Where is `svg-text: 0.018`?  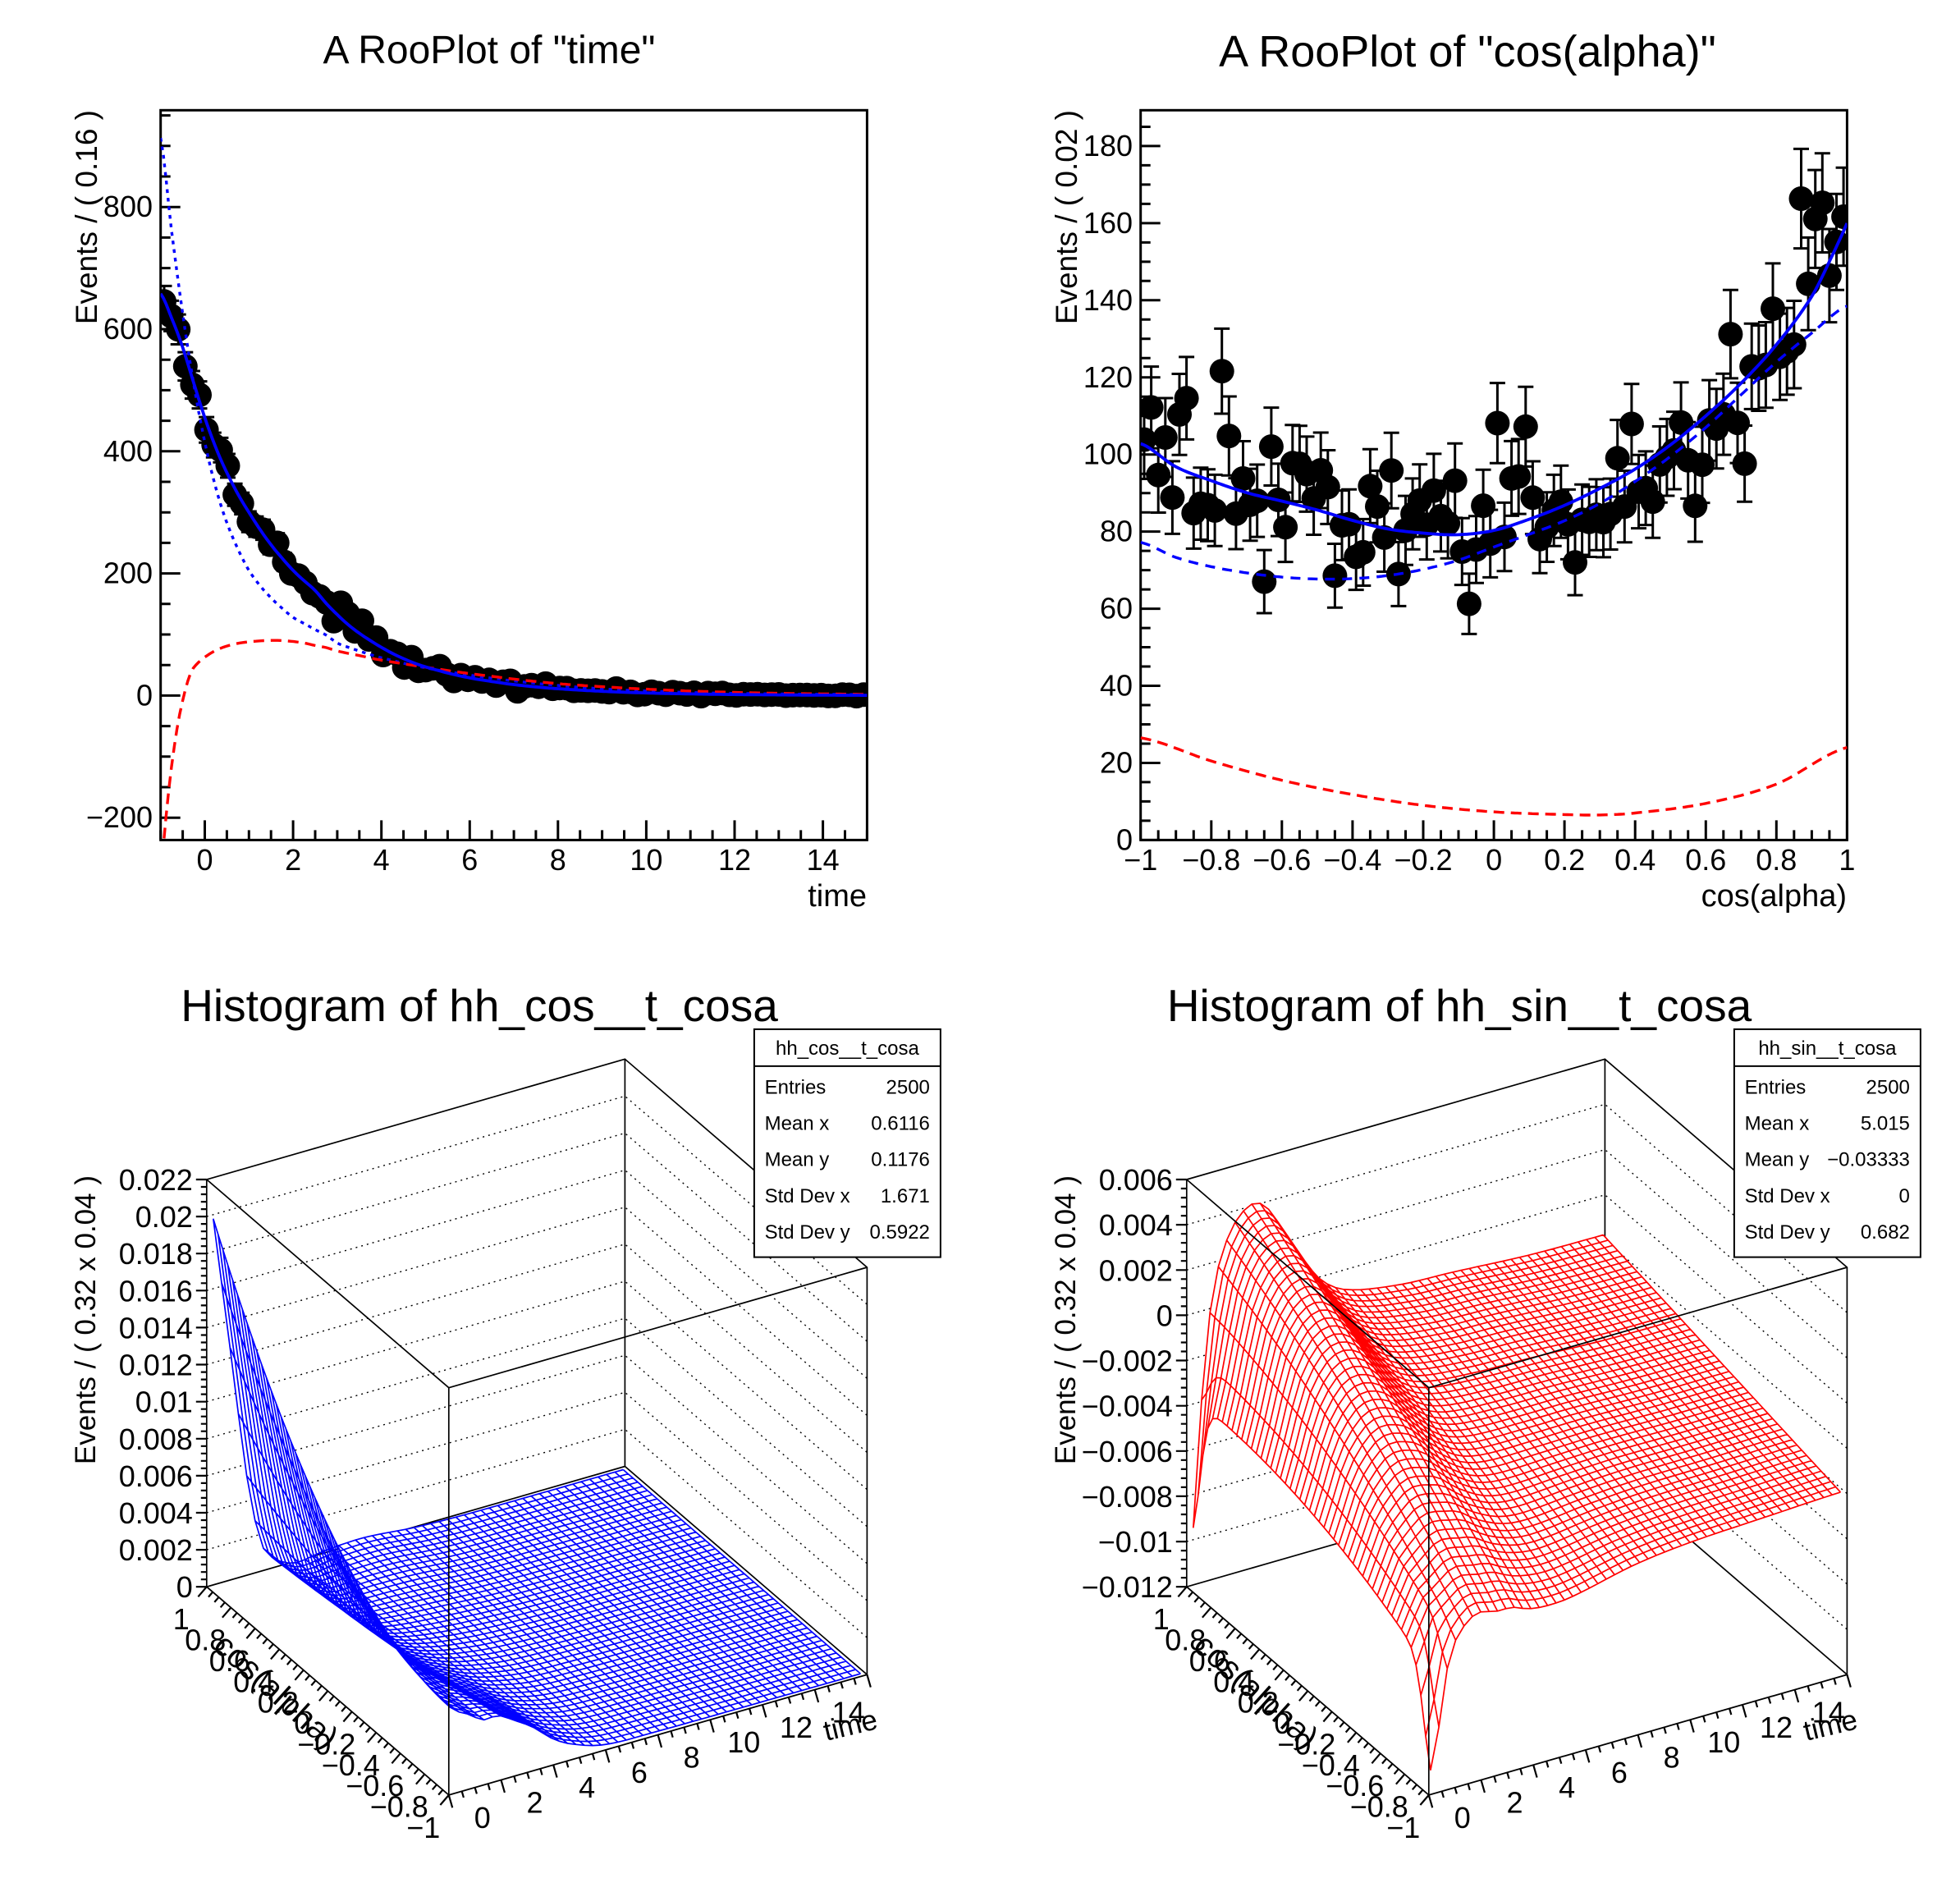 svg-text: 0.018 is located at coordinates (156, 1254).